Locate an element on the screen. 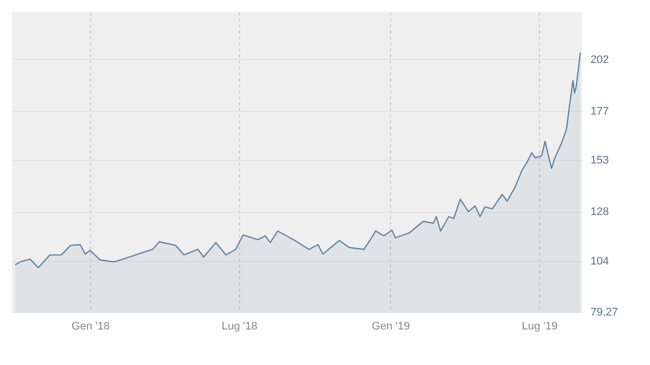 This screenshot has height=365, width=650. x-tick-label: Lug '18 is located at coordinates (240, 326).